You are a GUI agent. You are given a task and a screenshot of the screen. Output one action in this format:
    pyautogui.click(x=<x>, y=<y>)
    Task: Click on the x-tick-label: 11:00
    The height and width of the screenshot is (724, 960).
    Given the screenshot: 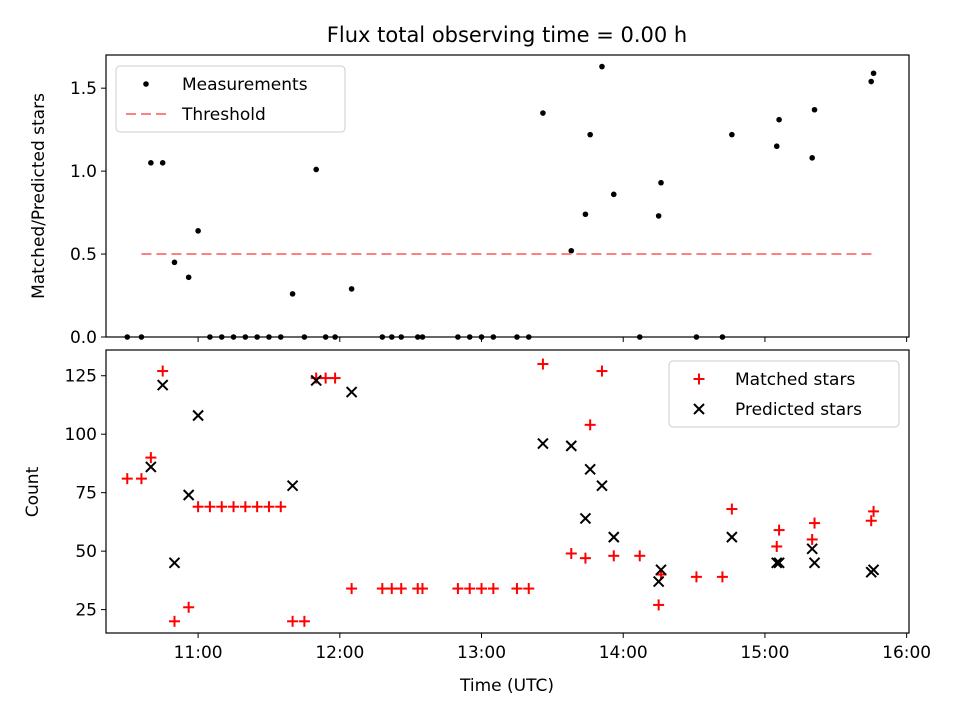 What is the action you would take?
    pyautogui.click(x=198, y=653)
    